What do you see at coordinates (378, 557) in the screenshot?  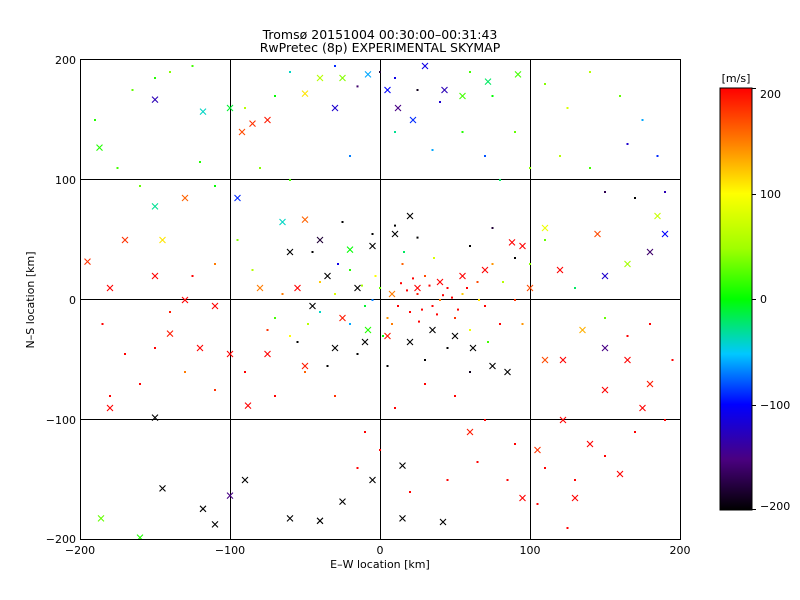 I see `x-axis: −200 −100 0 100 200 E–W location [km]` at bounding box center [378, 557].